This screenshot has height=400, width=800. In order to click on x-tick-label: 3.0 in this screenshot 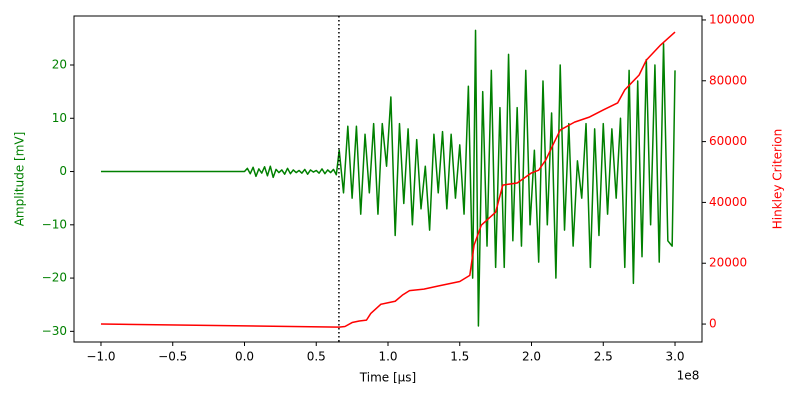, I will do `click(674, 357)`.